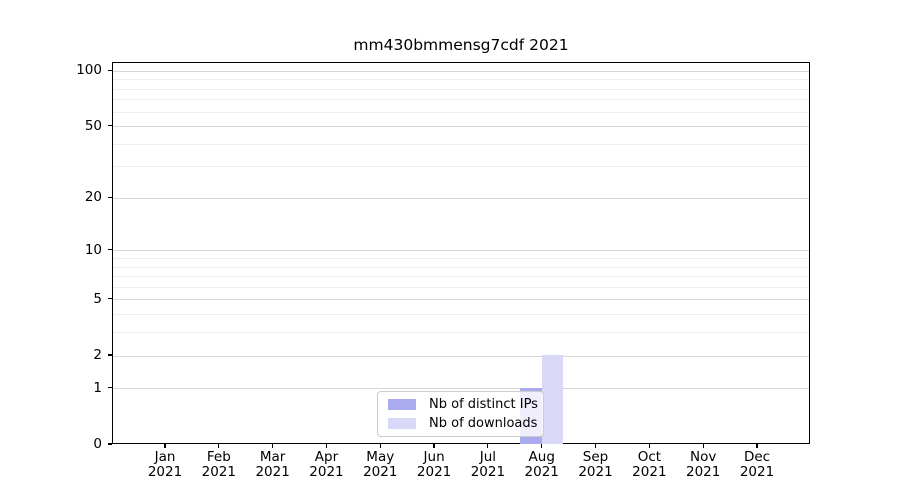 Image resolution: width=900 pixels, height=500 pixels. I want to click on legend: Nb of distinct IPs Nb of downloads, so click(460, 414).